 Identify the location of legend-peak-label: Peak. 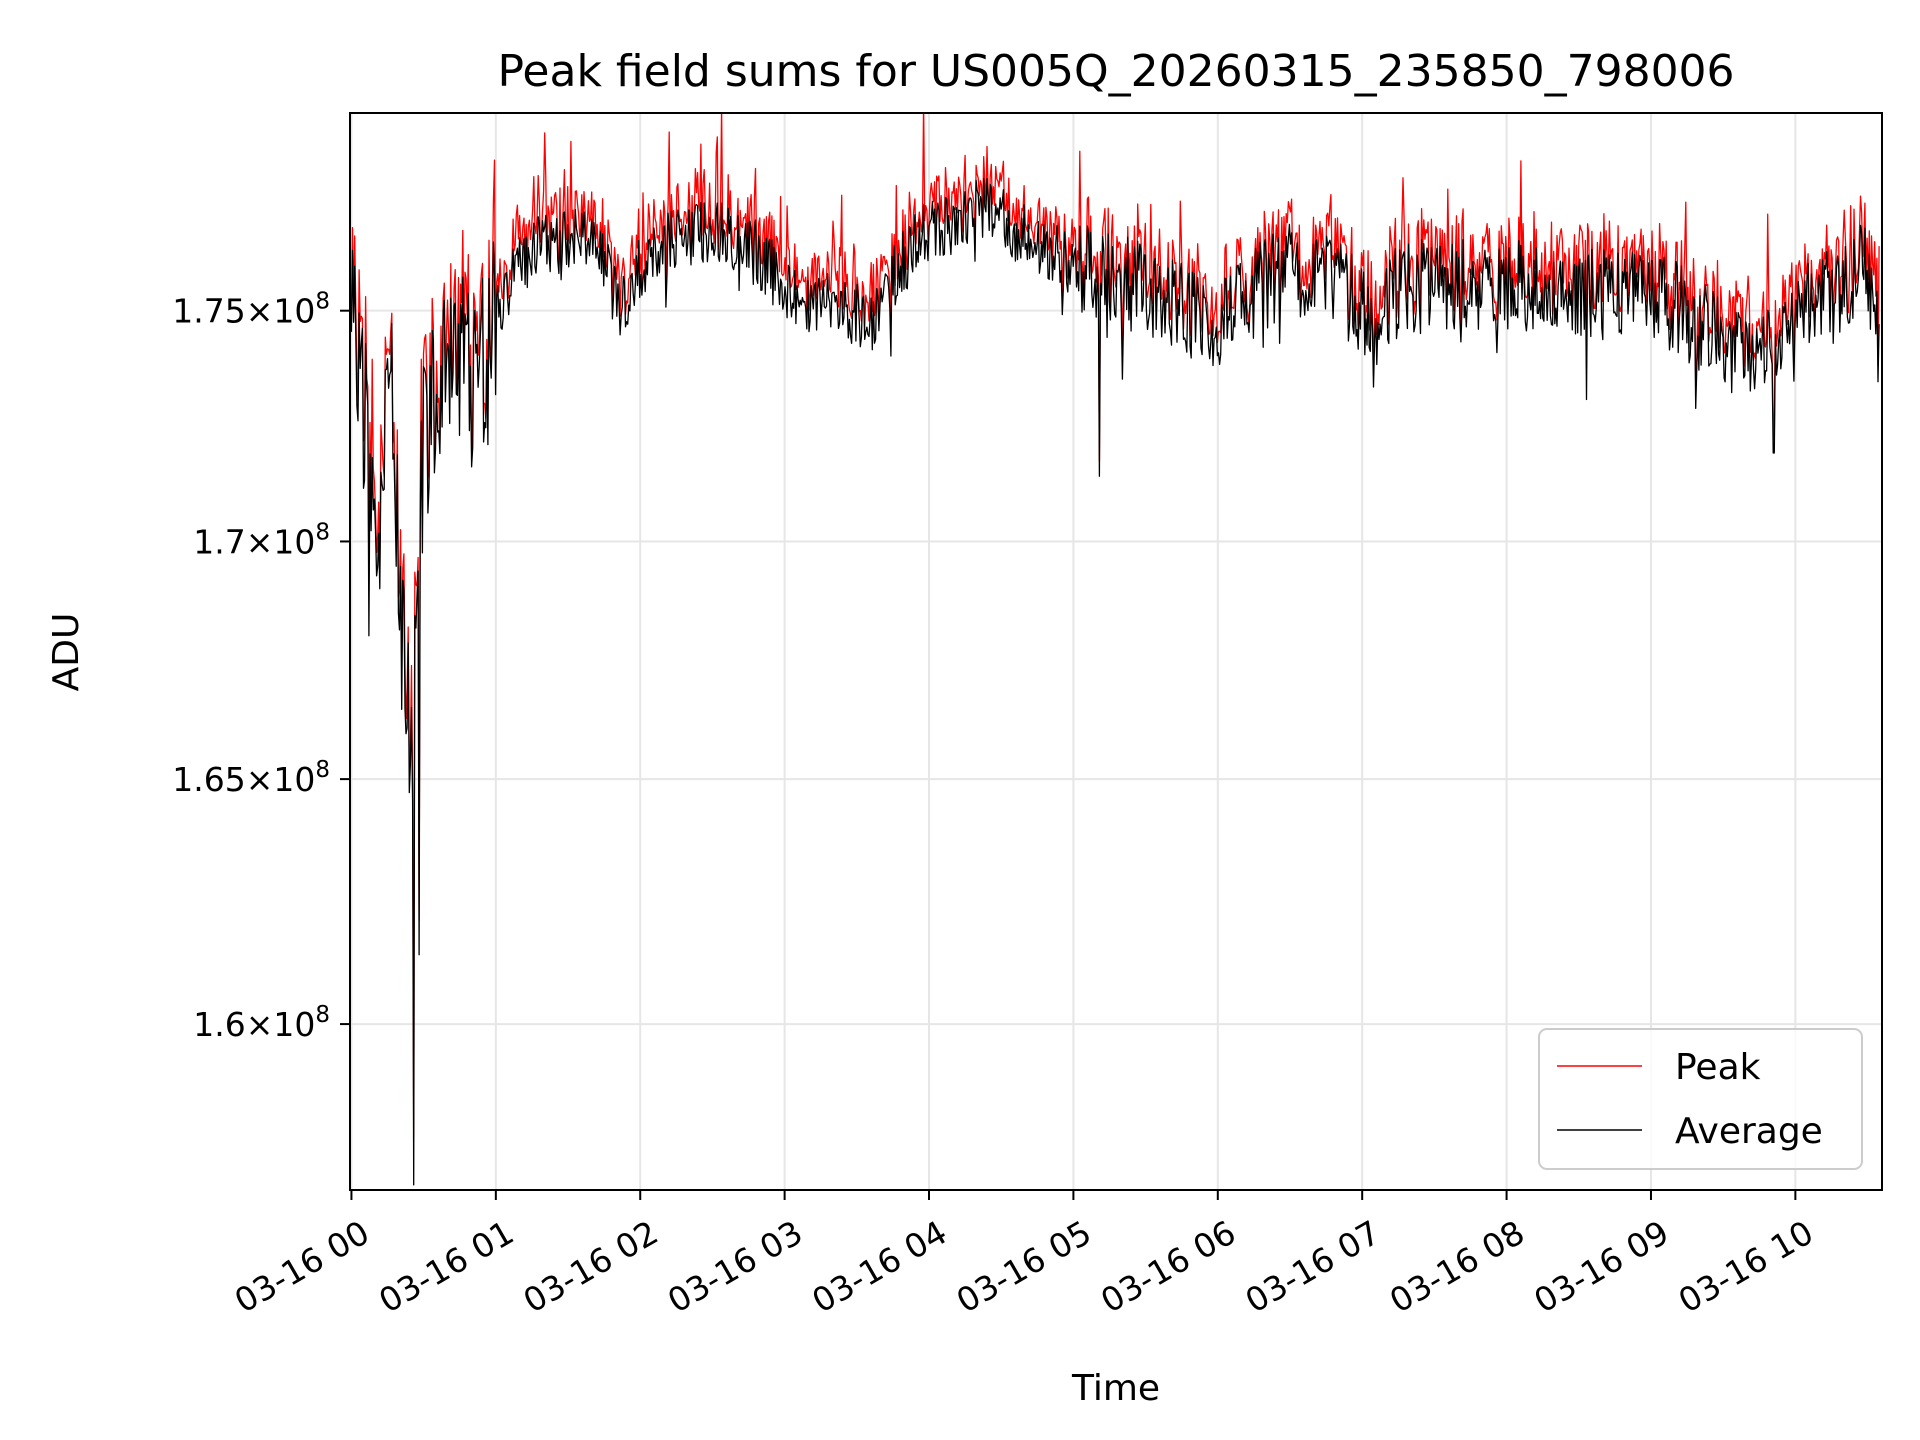
(1718, 1067).